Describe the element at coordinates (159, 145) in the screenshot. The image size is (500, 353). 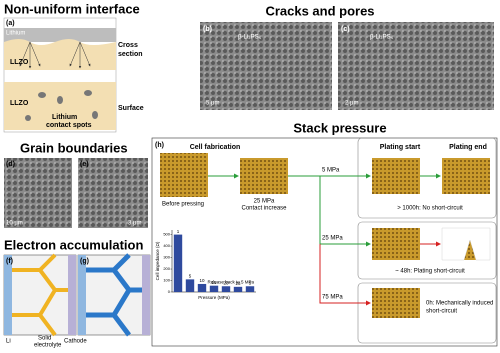
I see `panel-label: (h)` at that location.